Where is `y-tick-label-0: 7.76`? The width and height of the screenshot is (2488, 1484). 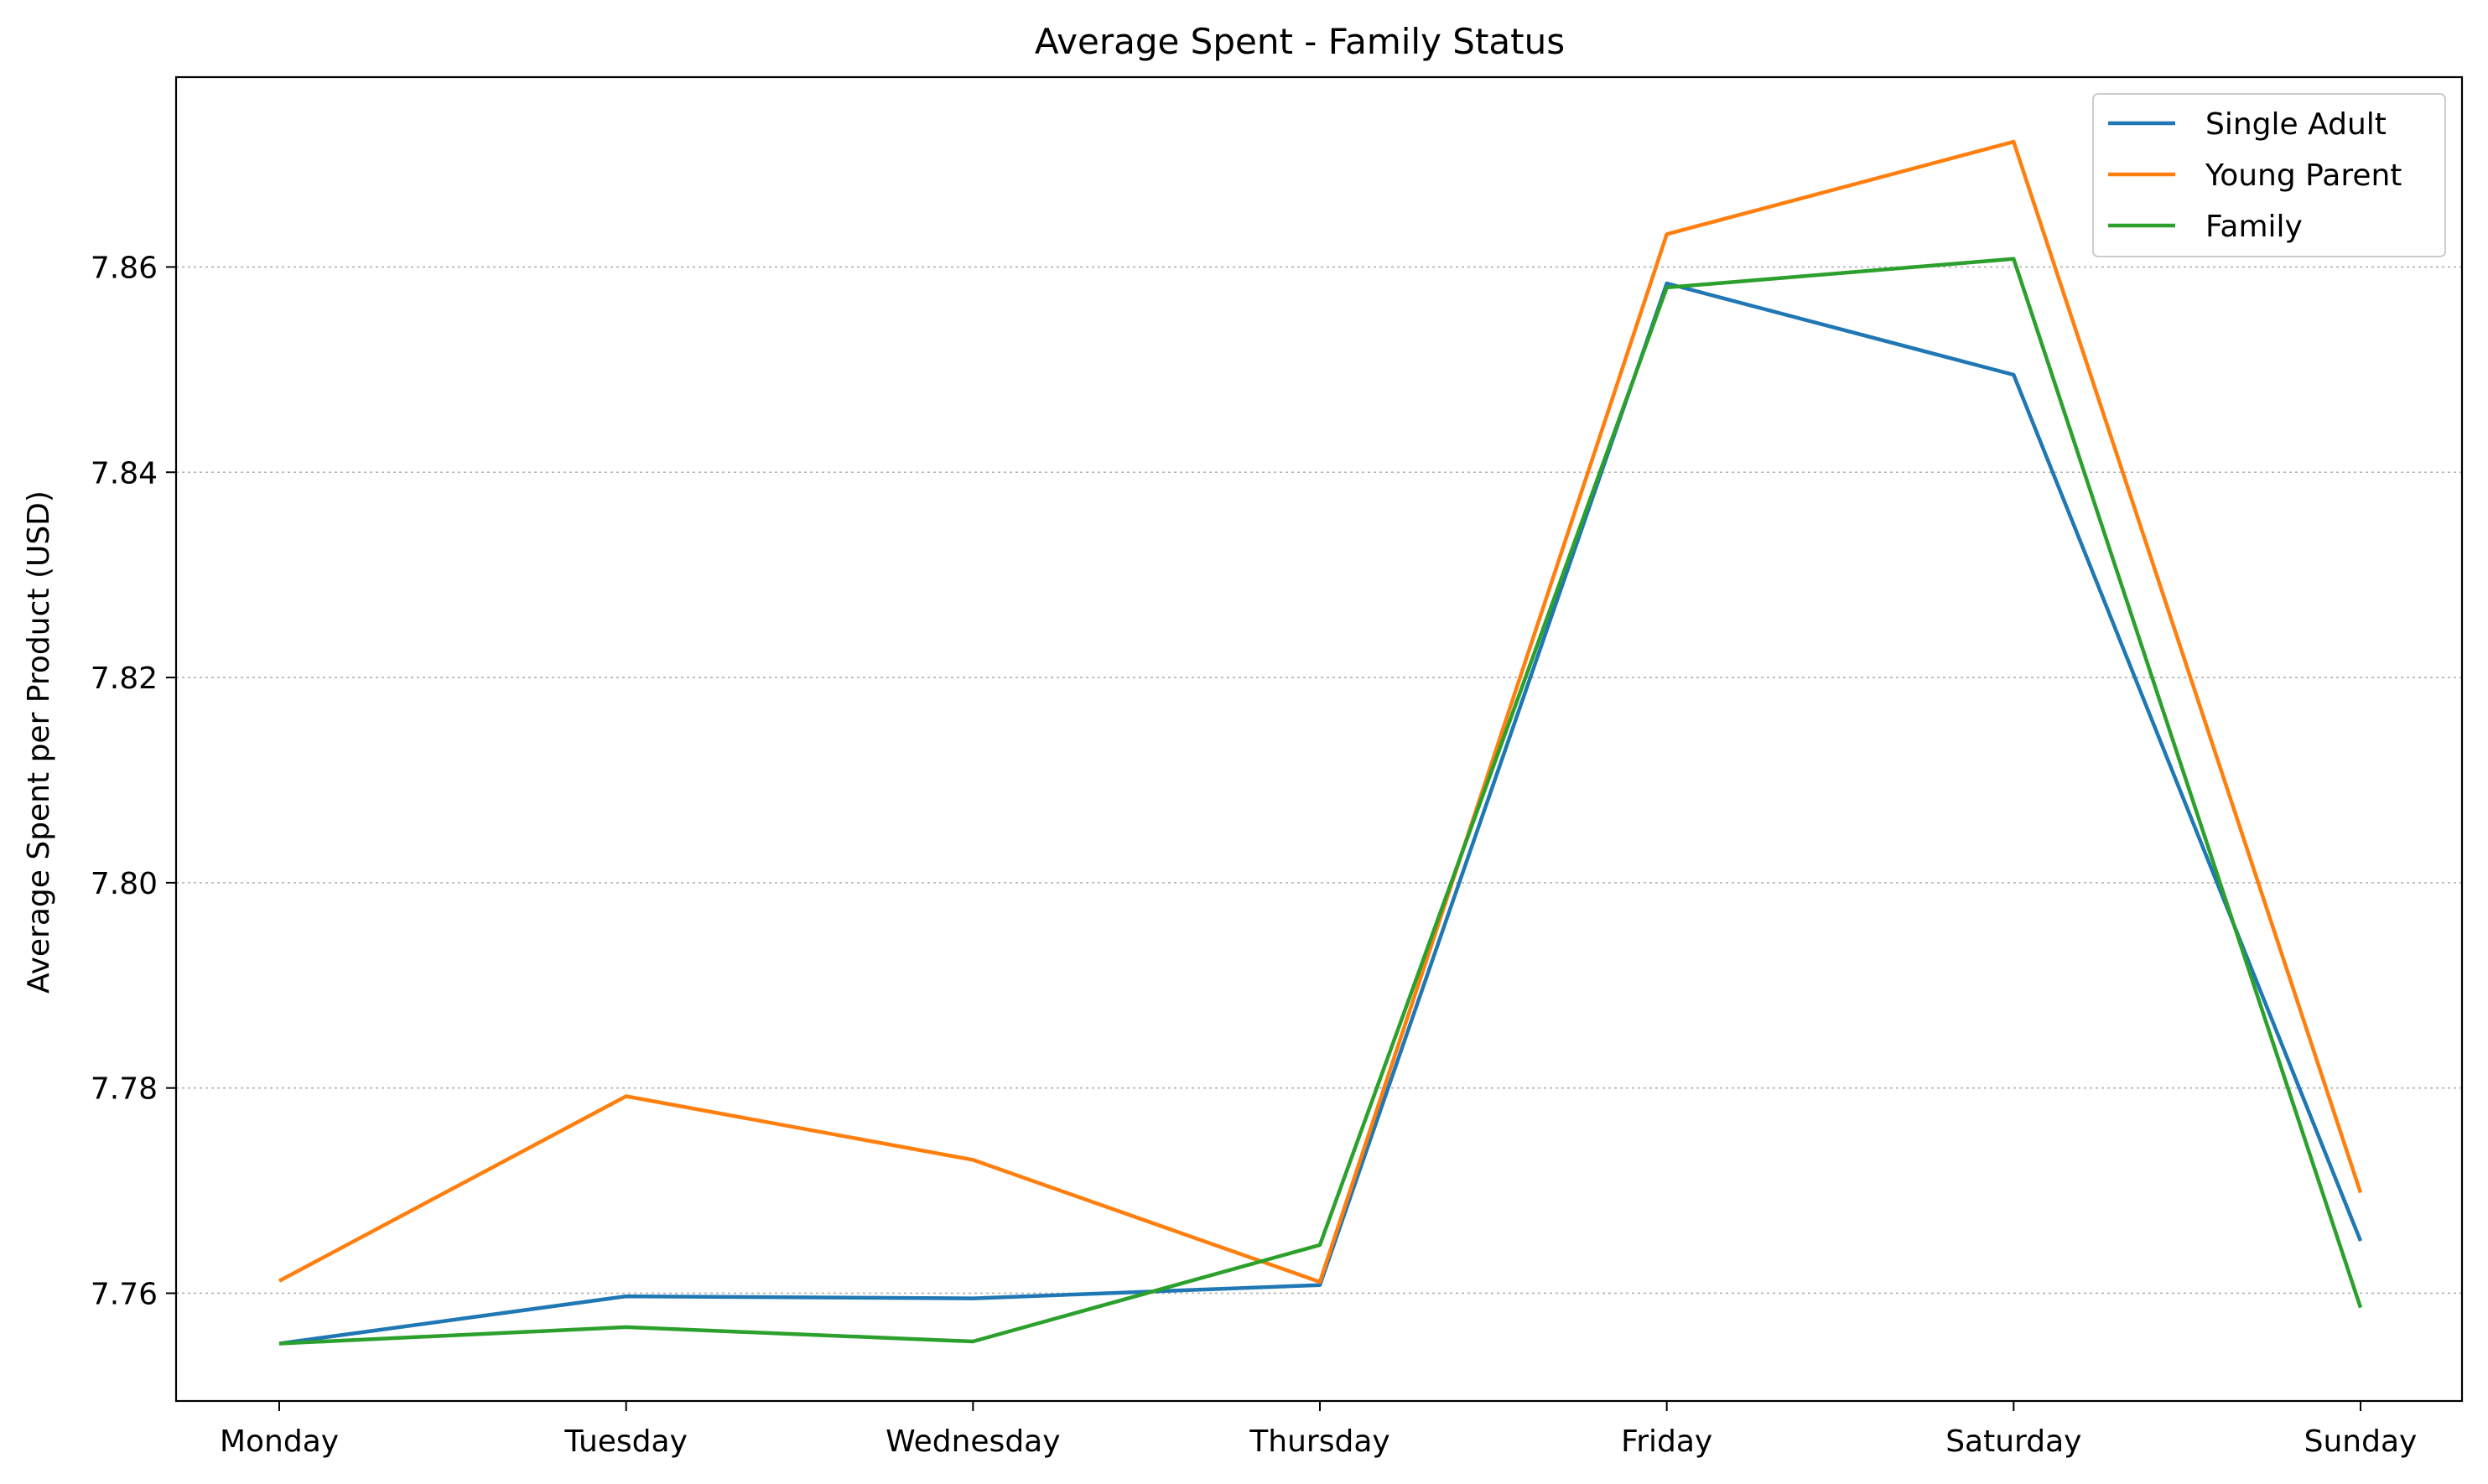
y-tick-label-0: 7.76 is located at coordinates (124, 1294).